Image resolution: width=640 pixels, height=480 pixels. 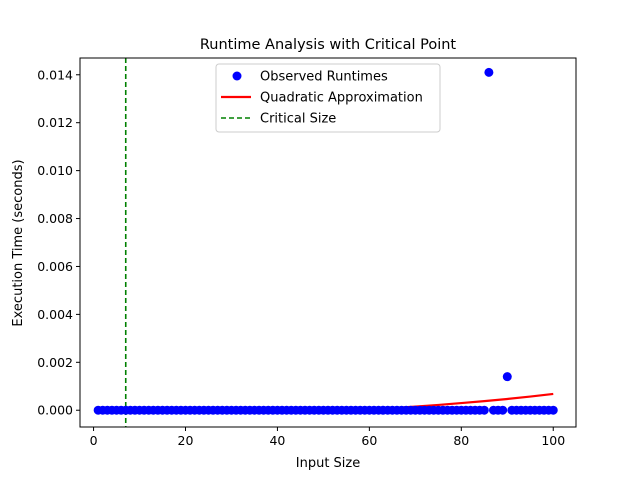 I want to click on legend-observed-label: Observed Runtimes, so click(x=324, y=77).